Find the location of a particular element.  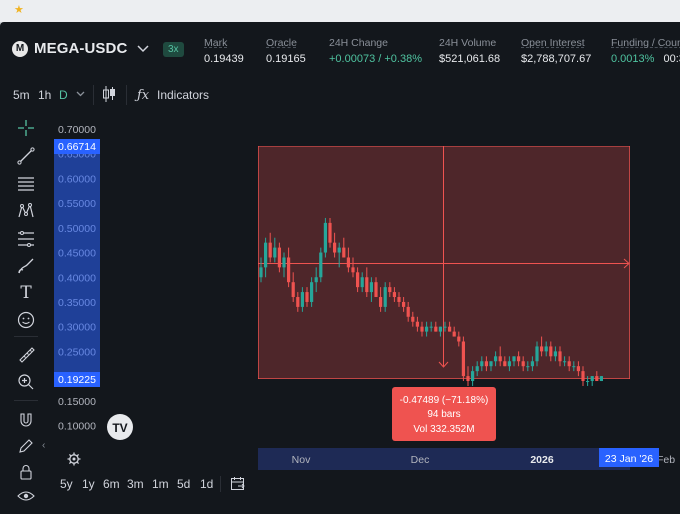

date-range-icon is located at coordinates (238, 484).